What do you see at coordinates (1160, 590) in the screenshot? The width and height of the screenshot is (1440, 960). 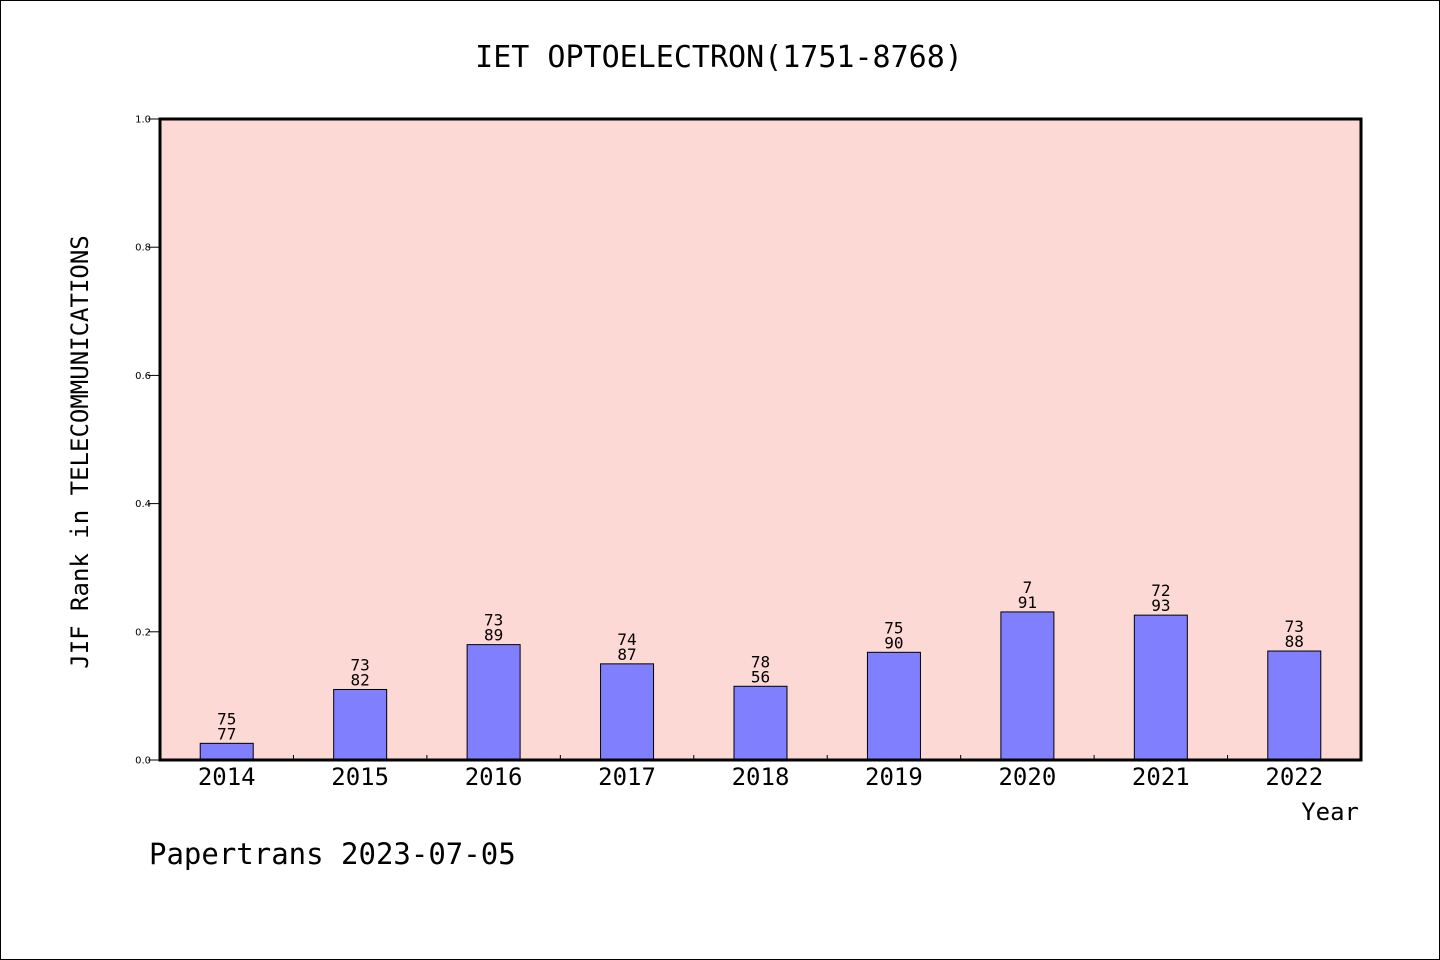 I see `bar-label-top: 72` at bounding box center [1160, 590].